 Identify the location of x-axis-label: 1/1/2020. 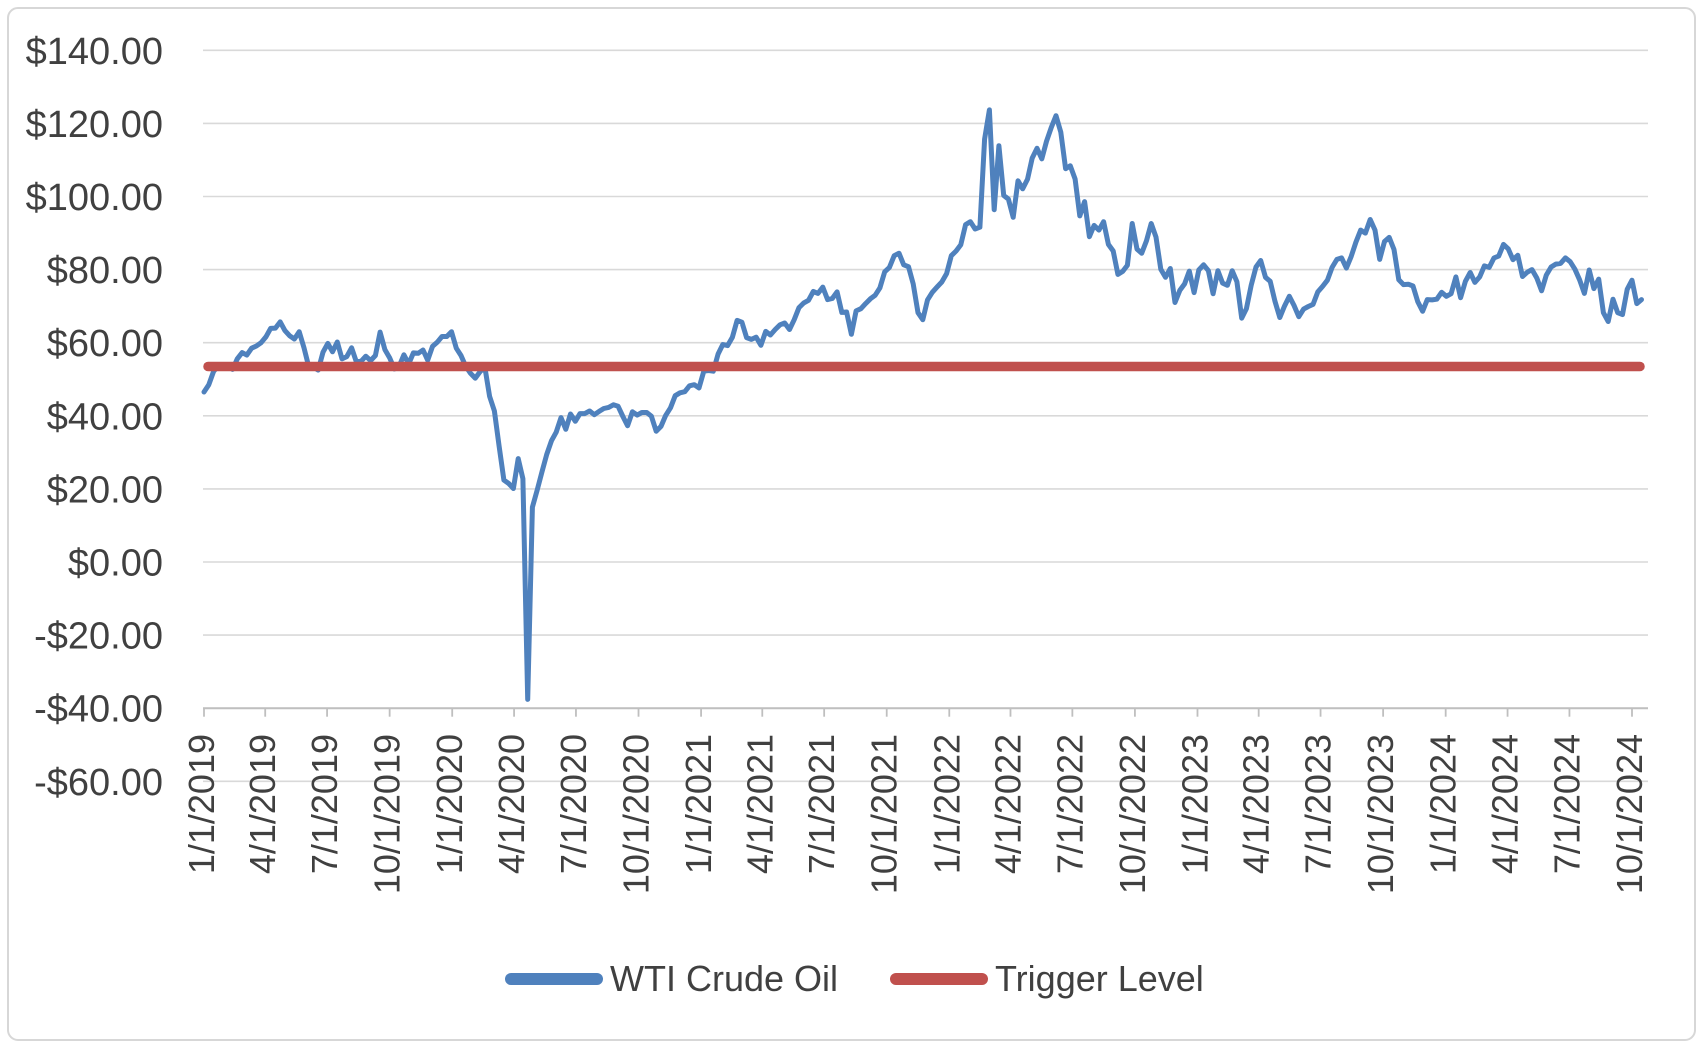
(449, 804).